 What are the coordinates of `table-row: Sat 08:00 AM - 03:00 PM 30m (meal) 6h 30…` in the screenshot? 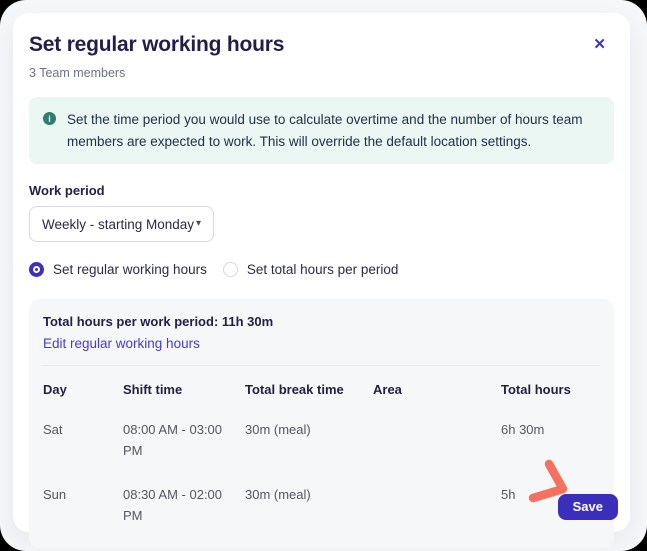 It's located at (321, 435).